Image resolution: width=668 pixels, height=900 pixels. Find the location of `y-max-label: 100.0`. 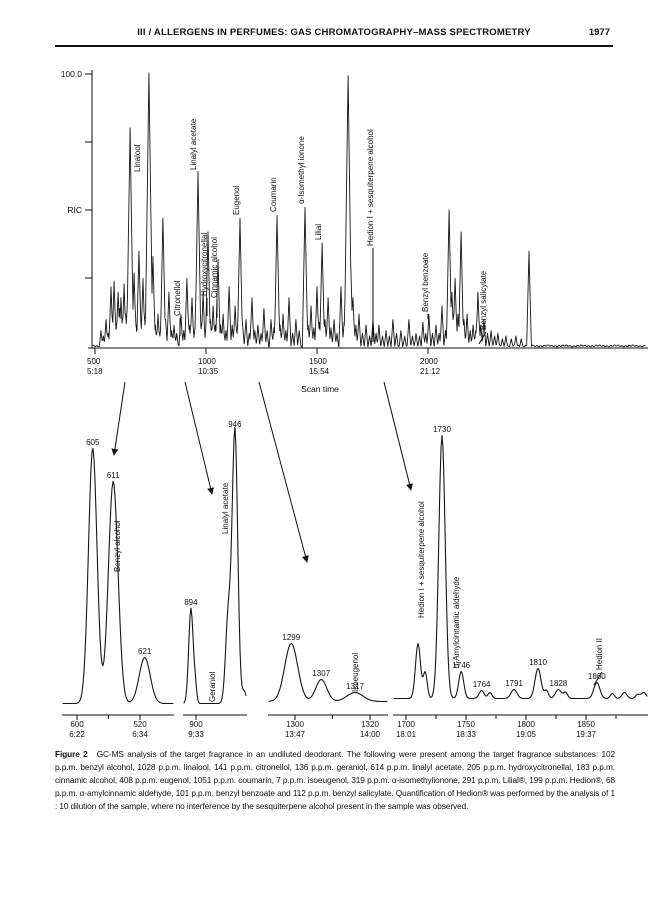

y-max-label: 100.0 is located at coordinates (72, 74).